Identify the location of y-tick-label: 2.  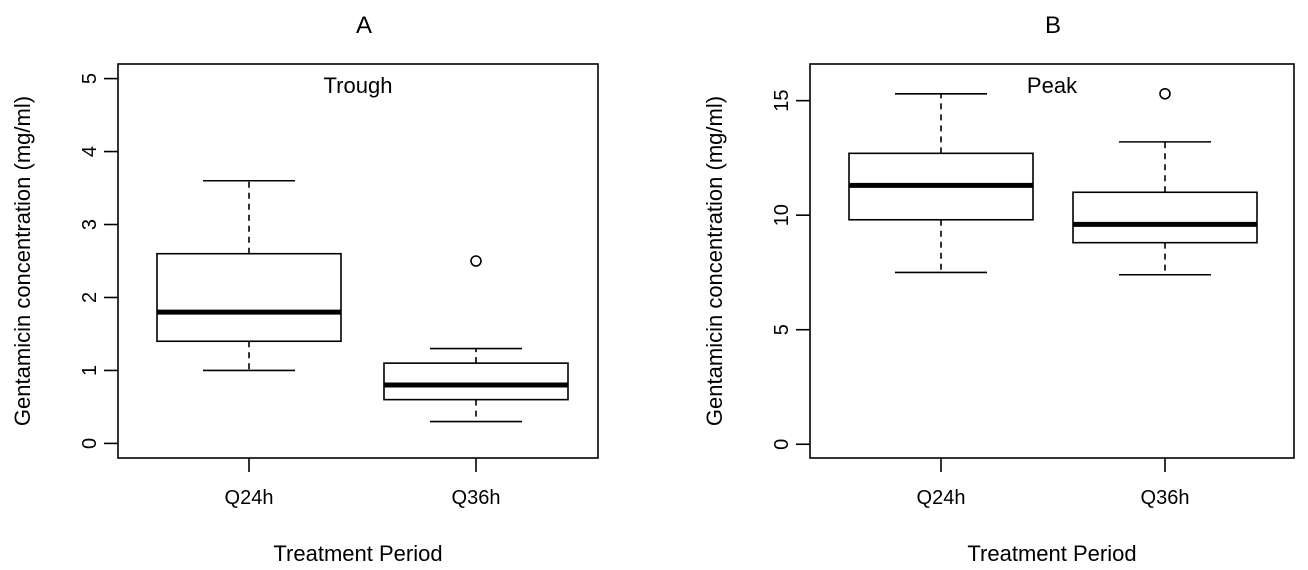
(90, 297).